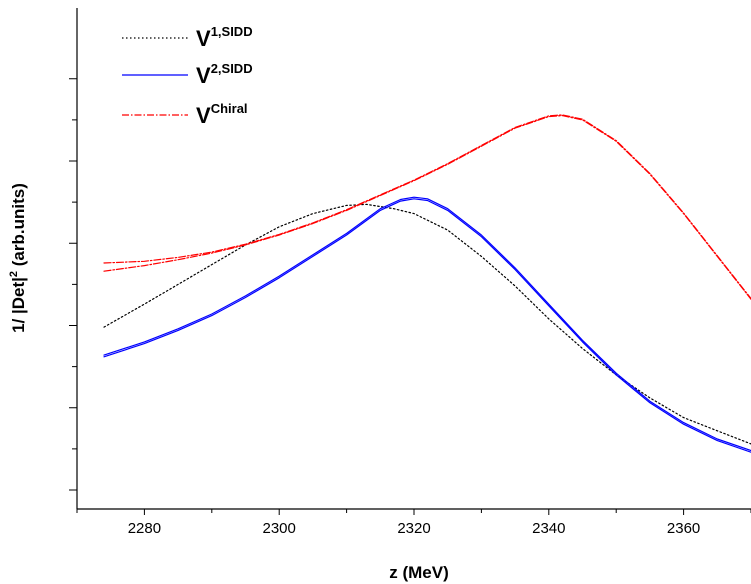 The image size is (751, 584). Describe the element at coordinates (548, 528) in the screenshot. I see `x-tick-label: 2340` at that location.